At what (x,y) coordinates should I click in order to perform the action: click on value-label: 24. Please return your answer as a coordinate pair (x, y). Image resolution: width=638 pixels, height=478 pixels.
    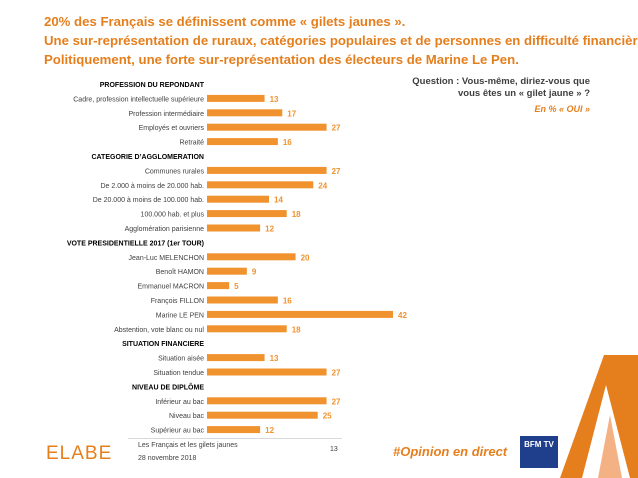
    Looking at the image, I should click on (322, 185).